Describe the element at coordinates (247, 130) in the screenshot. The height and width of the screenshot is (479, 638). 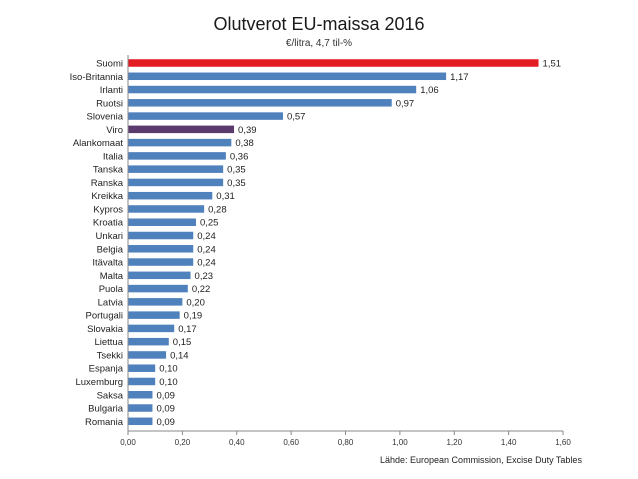
I see `data-label: 0,39` at that location.